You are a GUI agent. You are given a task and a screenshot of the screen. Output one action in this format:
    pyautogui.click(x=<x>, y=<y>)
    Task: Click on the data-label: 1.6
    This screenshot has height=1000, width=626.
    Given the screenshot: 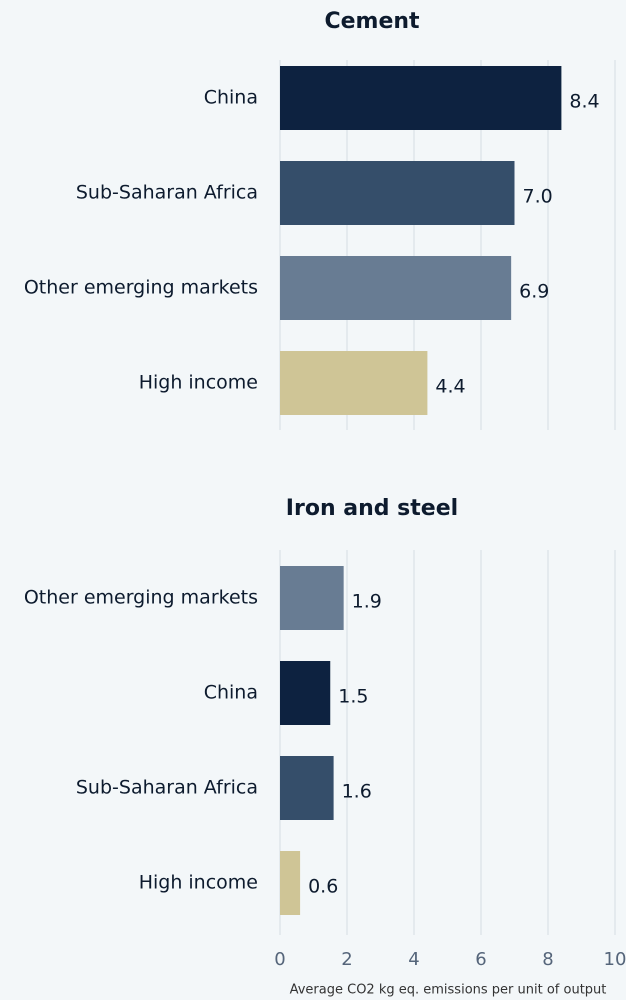 What is the action you would take?
    pyautogui.click(x=357, y=792)
    